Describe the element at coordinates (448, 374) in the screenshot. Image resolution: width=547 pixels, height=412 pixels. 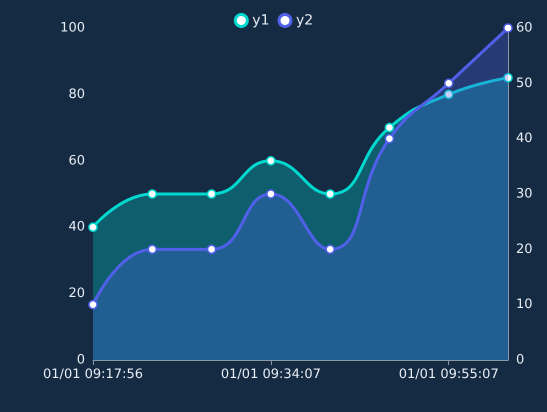
I see `x-tick-label: 01/01 09:55:07` at that location.